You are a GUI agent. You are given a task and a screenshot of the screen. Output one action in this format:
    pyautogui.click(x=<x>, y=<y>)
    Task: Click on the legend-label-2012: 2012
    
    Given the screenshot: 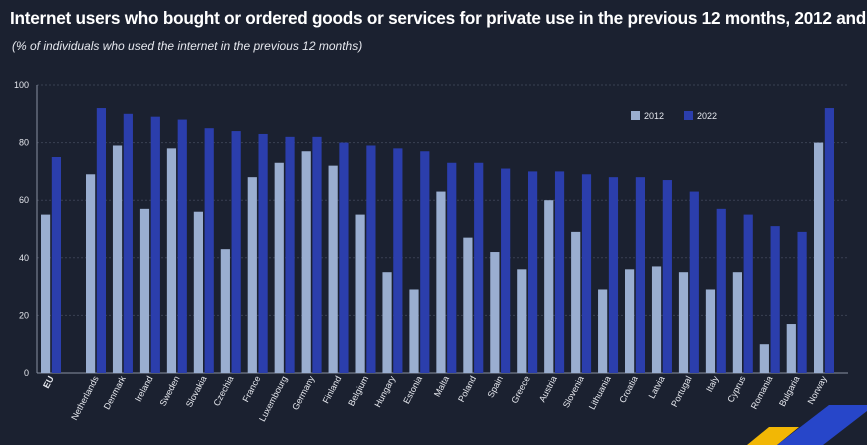 What is the action you would take?
    pyautogui.click(x=654, y=116)
    